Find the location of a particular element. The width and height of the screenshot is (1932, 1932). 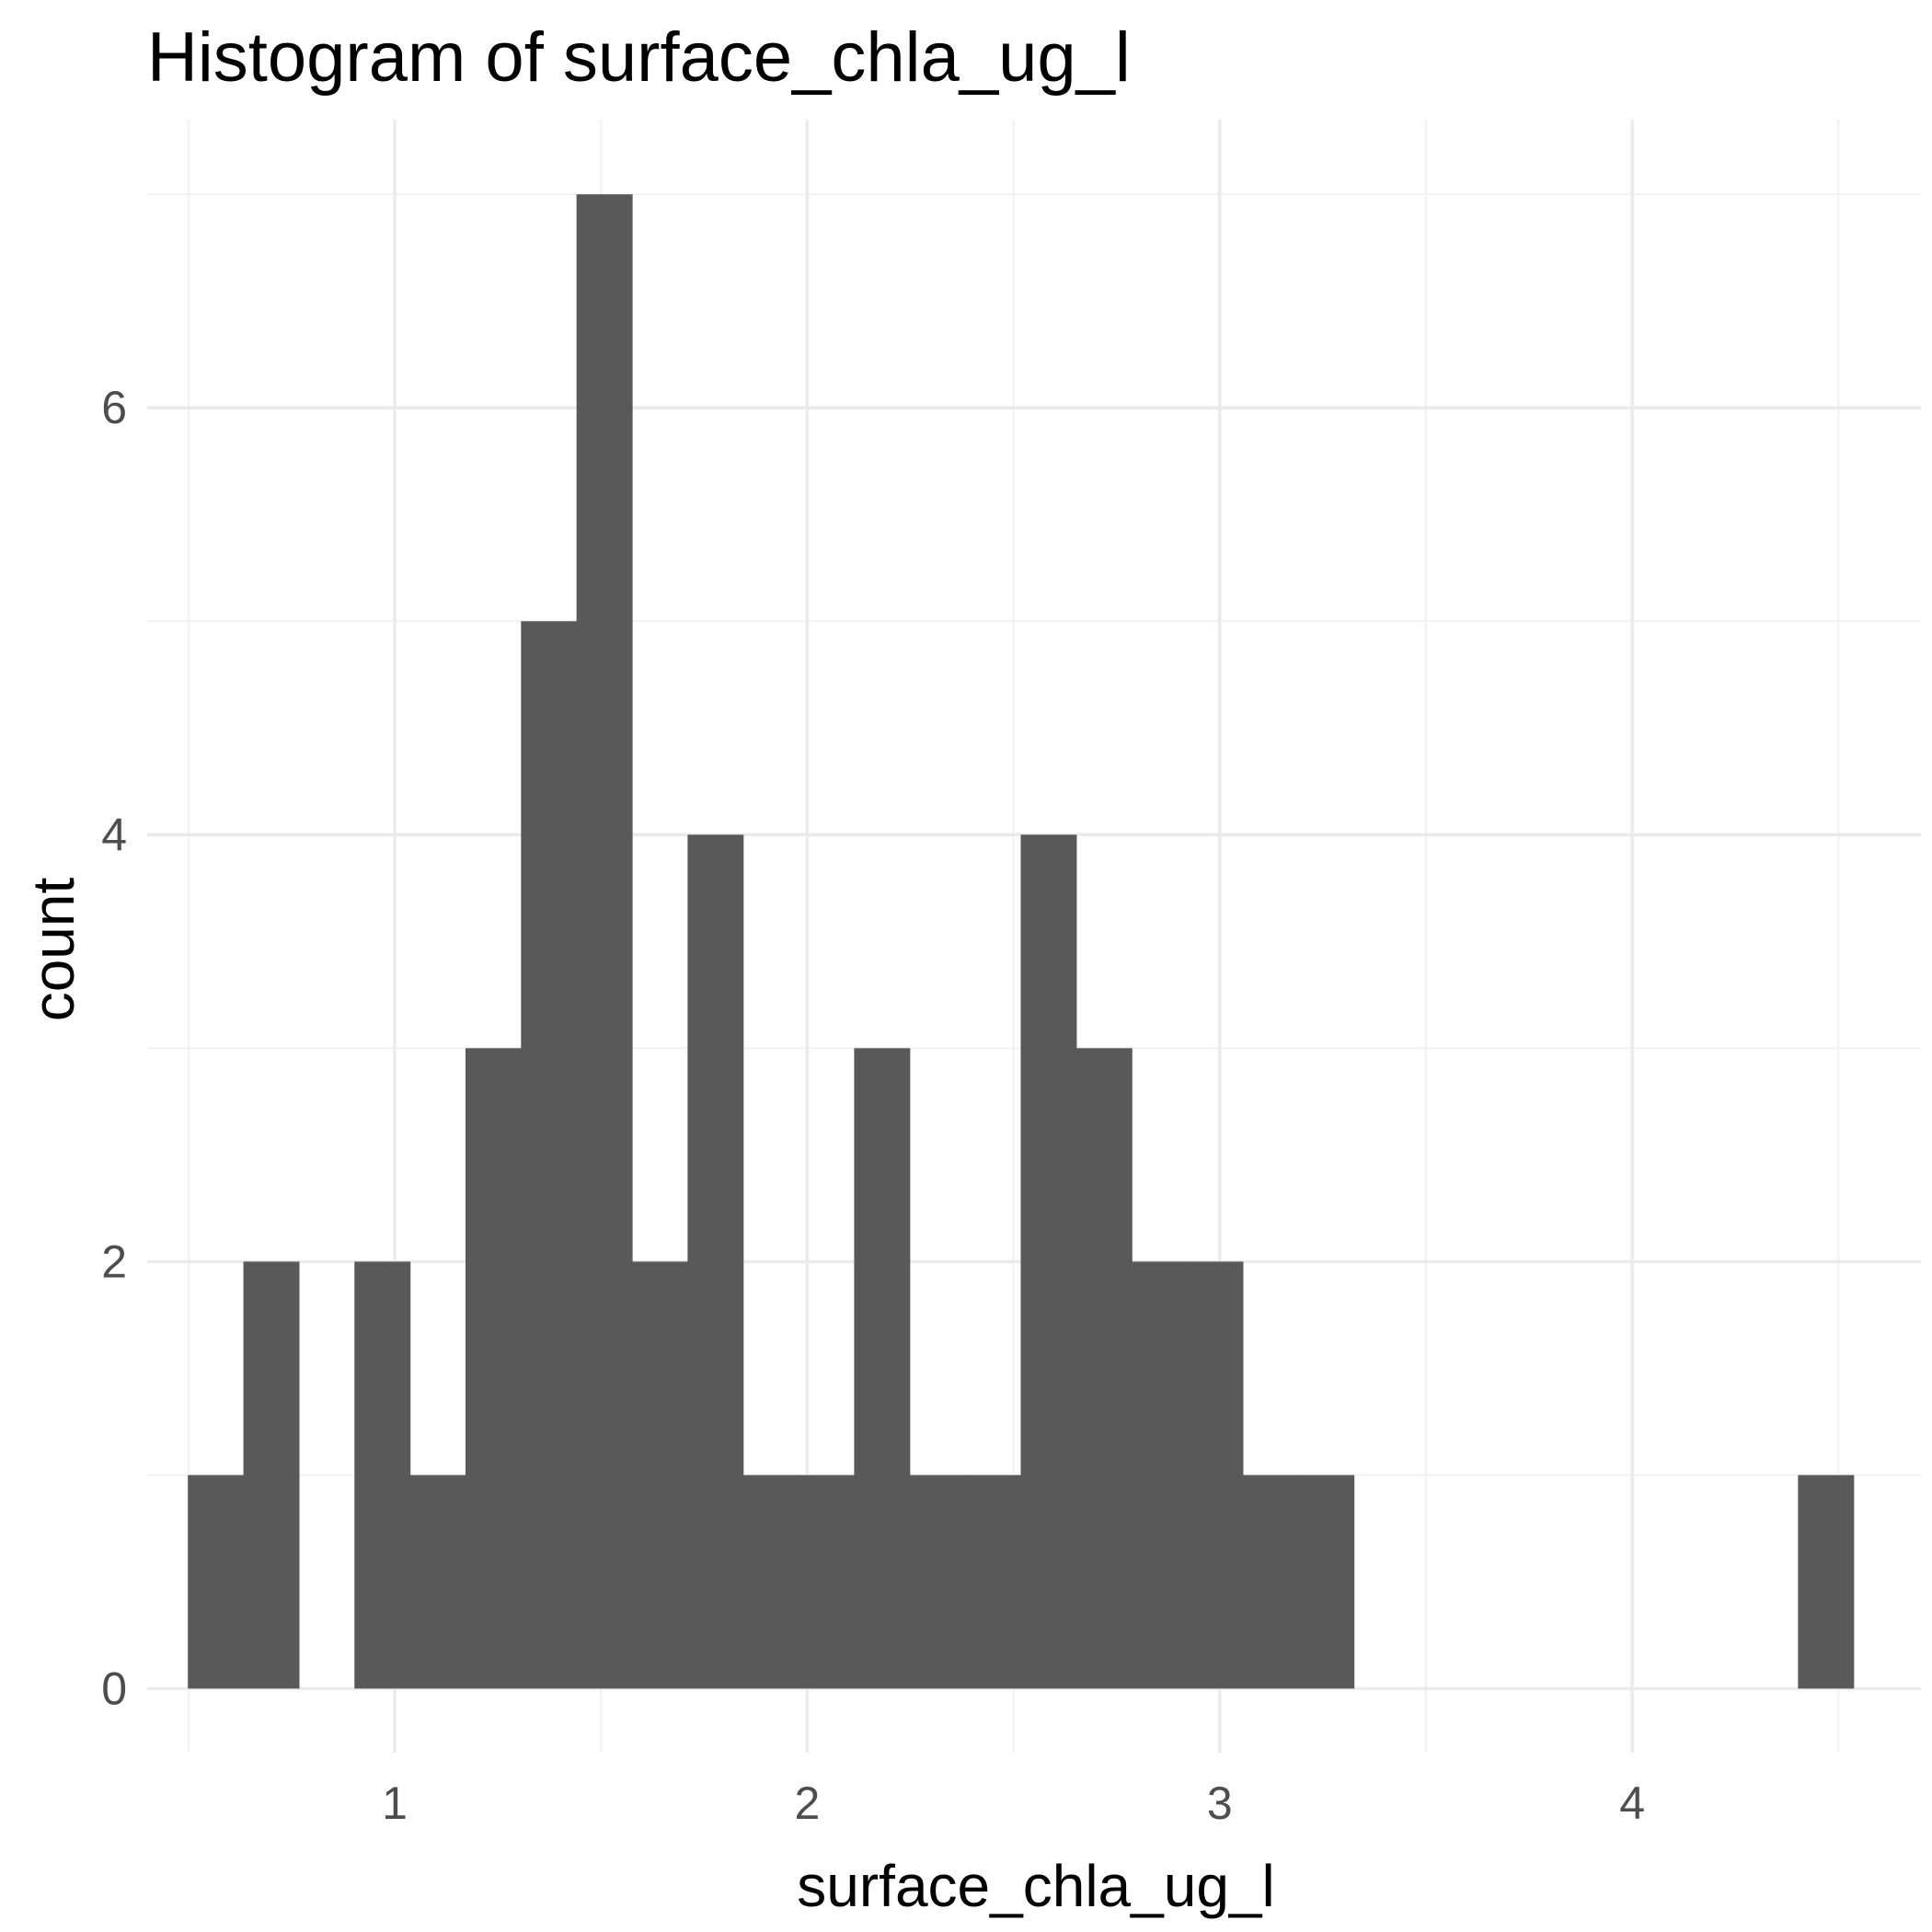

x-tick-label: 4 is located at coordinates (1632, 1803).